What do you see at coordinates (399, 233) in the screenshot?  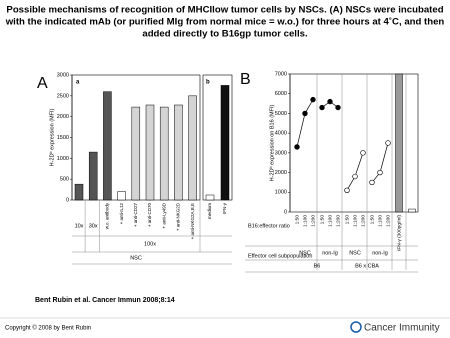 I see `x-tick-label: IFN-γ (300pg/ml)` at bounding box center [399, 233].